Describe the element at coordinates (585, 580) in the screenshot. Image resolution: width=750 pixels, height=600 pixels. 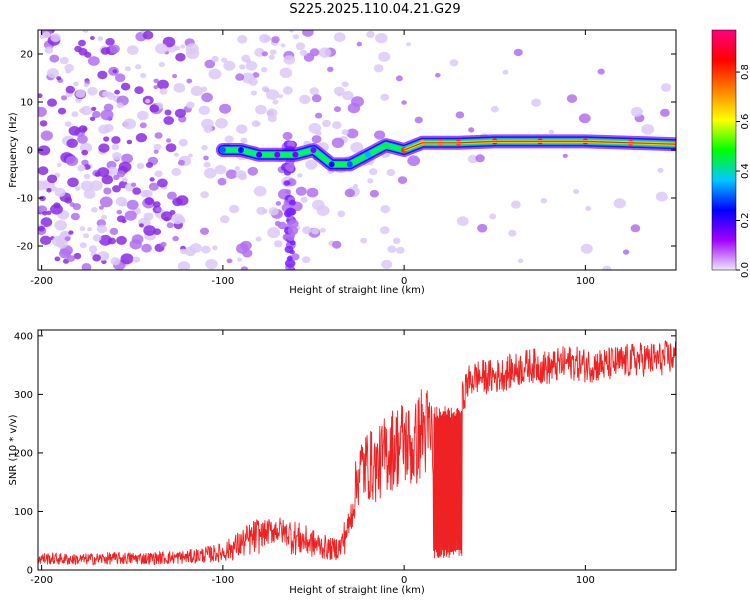
I see `x-tick-label: 100` at that location.